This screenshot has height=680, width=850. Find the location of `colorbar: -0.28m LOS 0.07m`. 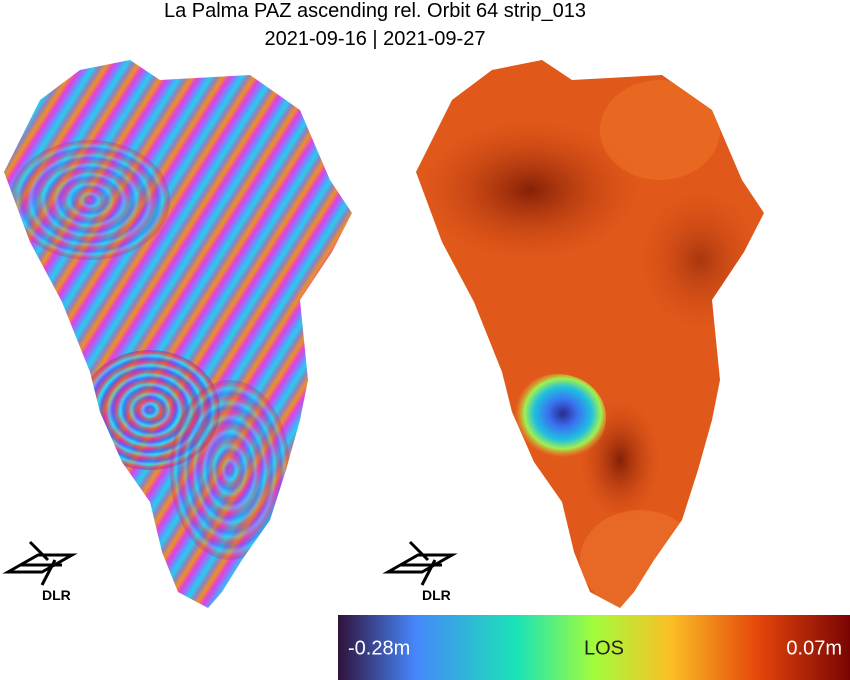

colorbar: -0.28m LOS 0.07m is located at coordinates (594, 647).